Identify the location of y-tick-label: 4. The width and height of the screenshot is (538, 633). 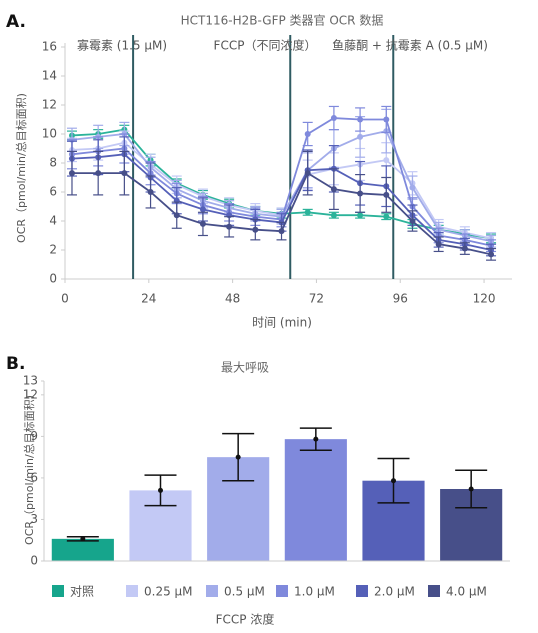
(53, 221).